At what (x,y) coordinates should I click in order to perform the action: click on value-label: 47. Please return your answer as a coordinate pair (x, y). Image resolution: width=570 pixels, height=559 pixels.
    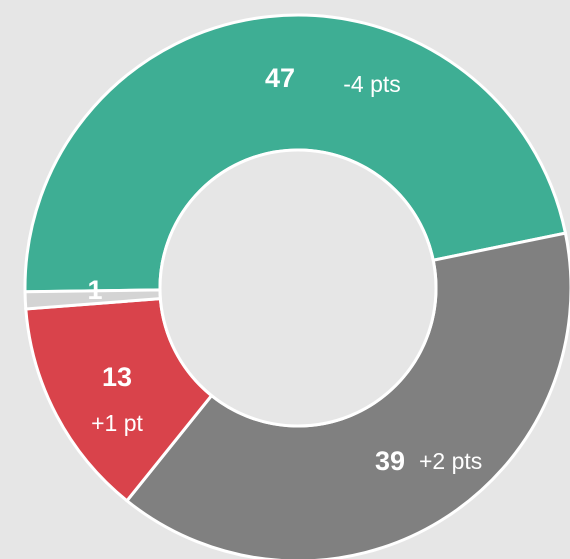
    Looking at the image, I should click on (280, 78).